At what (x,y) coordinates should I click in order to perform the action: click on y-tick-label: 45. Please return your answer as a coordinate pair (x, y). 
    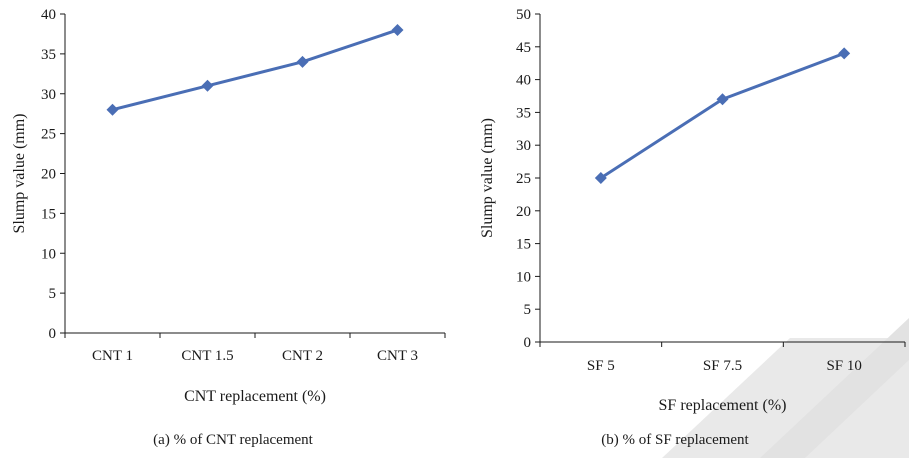
    Looking at the image, I should click on (523, 48).